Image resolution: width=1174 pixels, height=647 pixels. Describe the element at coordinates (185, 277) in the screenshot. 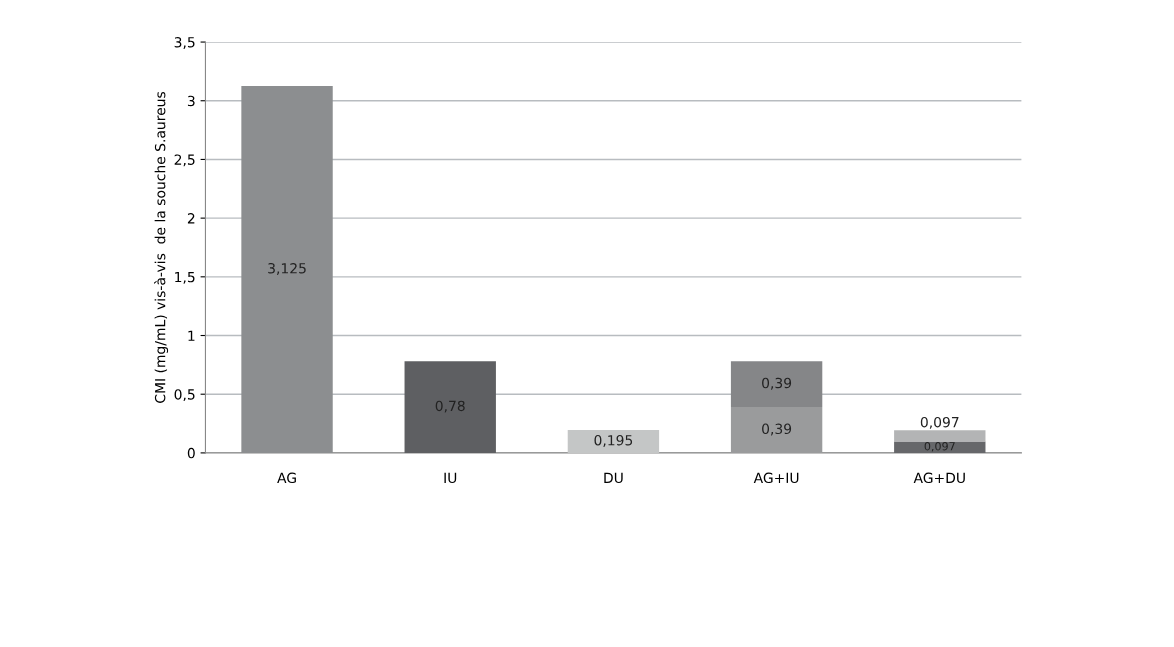

I see `y-tick-label: 1,5` at that location.